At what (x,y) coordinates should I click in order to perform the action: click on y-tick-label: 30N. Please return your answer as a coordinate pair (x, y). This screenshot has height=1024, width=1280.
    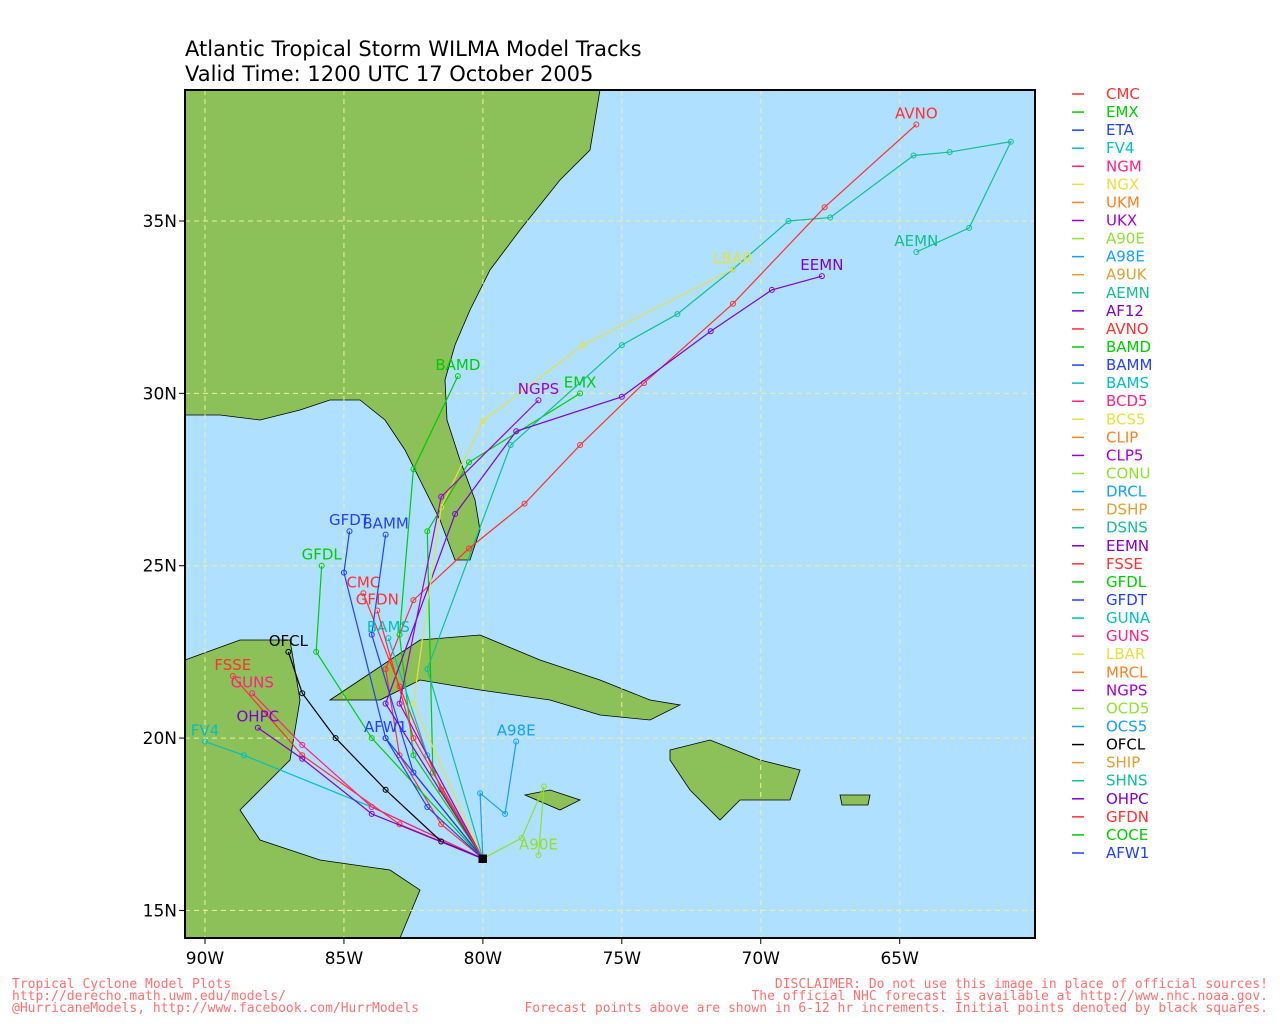
    Looking at the image, I should click on (160, 394).